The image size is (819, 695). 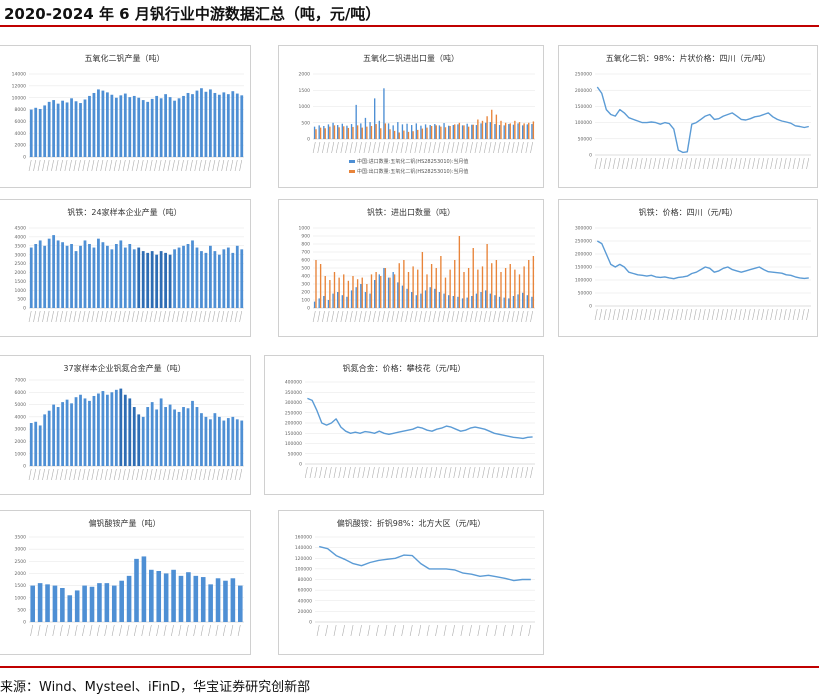 What do you see at coordinates (21, 381) in the screenshot?
I see `y-tick-label: 7000` at bounding box center [21, 381].